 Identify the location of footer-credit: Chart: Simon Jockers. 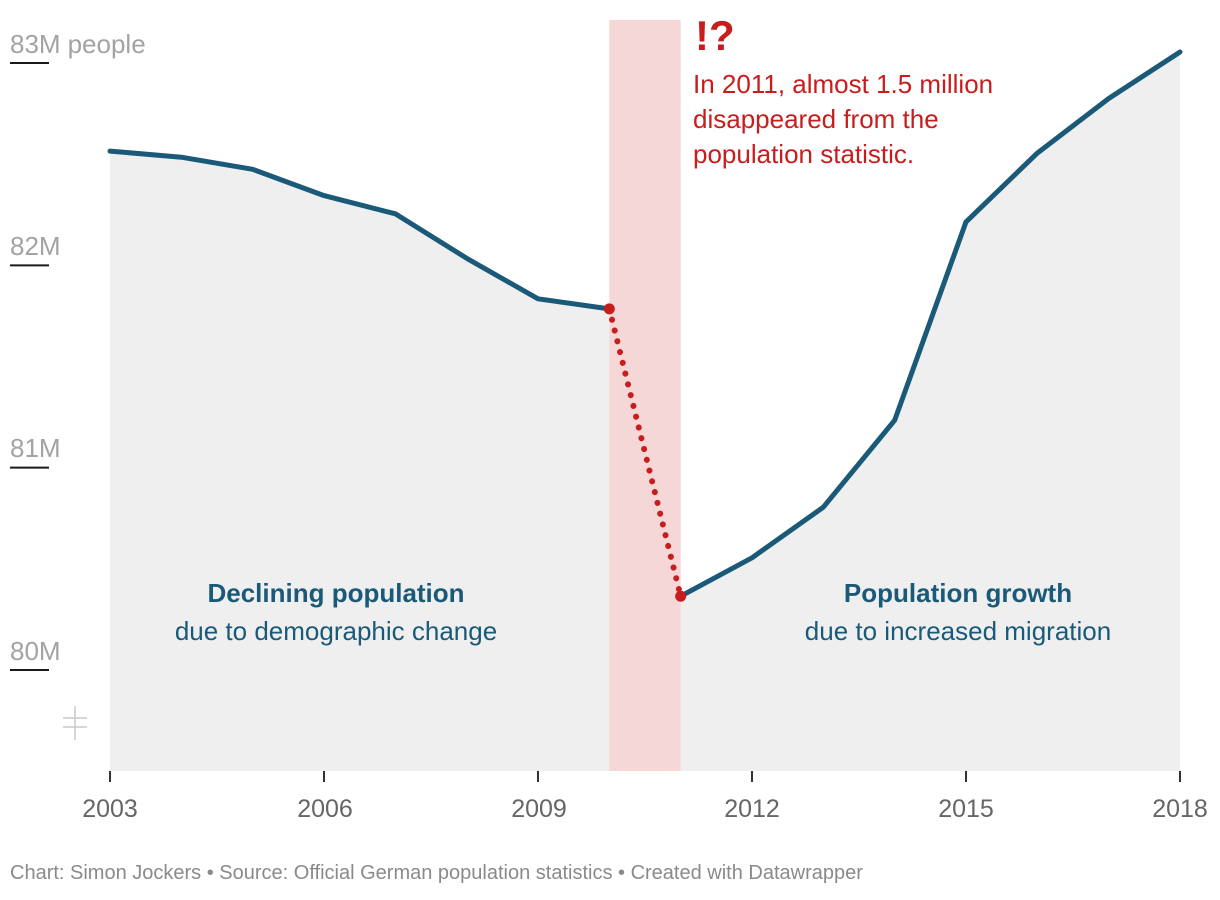
(106, 873).